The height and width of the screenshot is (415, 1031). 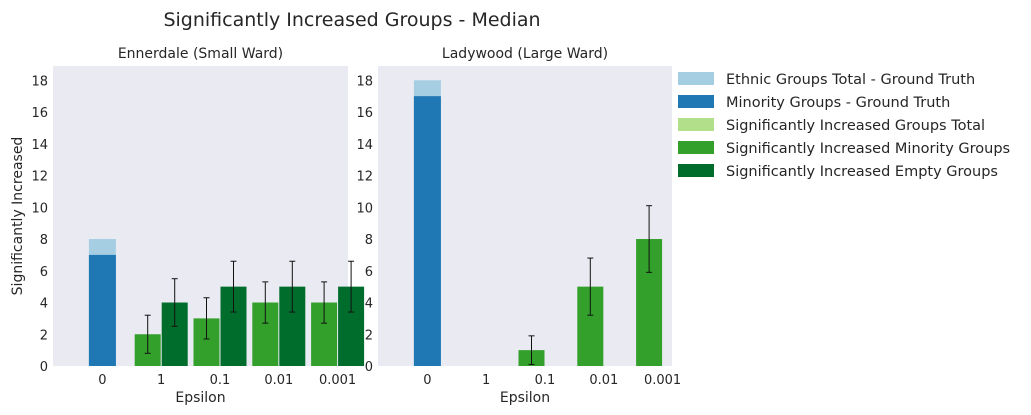 I want to click on x-axis-label-ennerdale: Epsilon, so click(x=200, y=398).